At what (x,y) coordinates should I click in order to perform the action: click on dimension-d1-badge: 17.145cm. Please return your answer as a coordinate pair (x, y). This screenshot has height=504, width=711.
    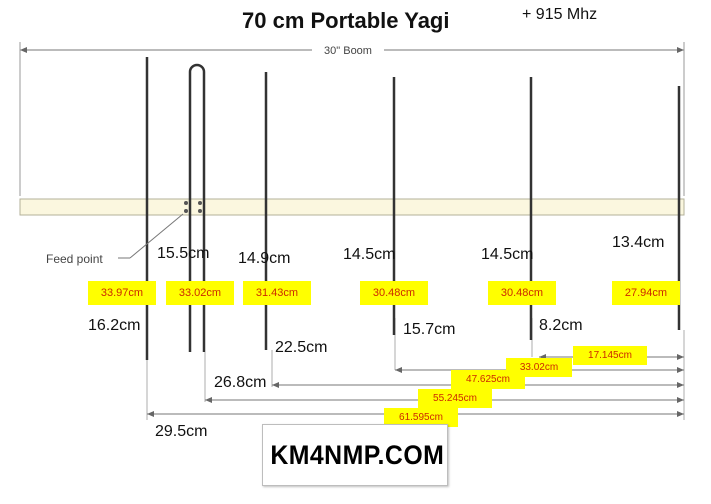
    Looking at the image, I should click on (610, 355).